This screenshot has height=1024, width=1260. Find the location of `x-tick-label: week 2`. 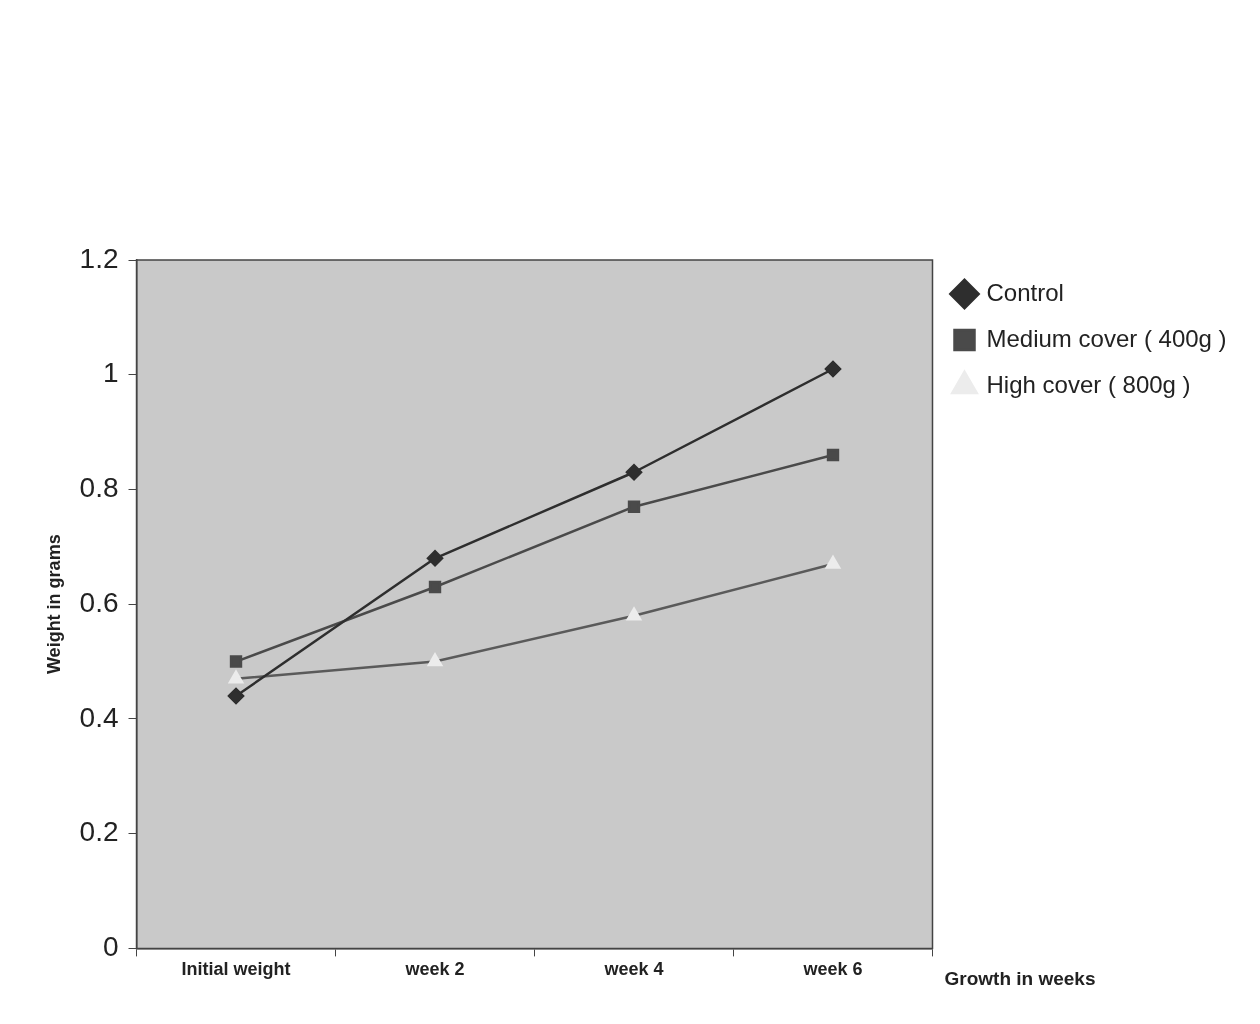

x-tick-label: week 2 is located at coordinates (434, 969).